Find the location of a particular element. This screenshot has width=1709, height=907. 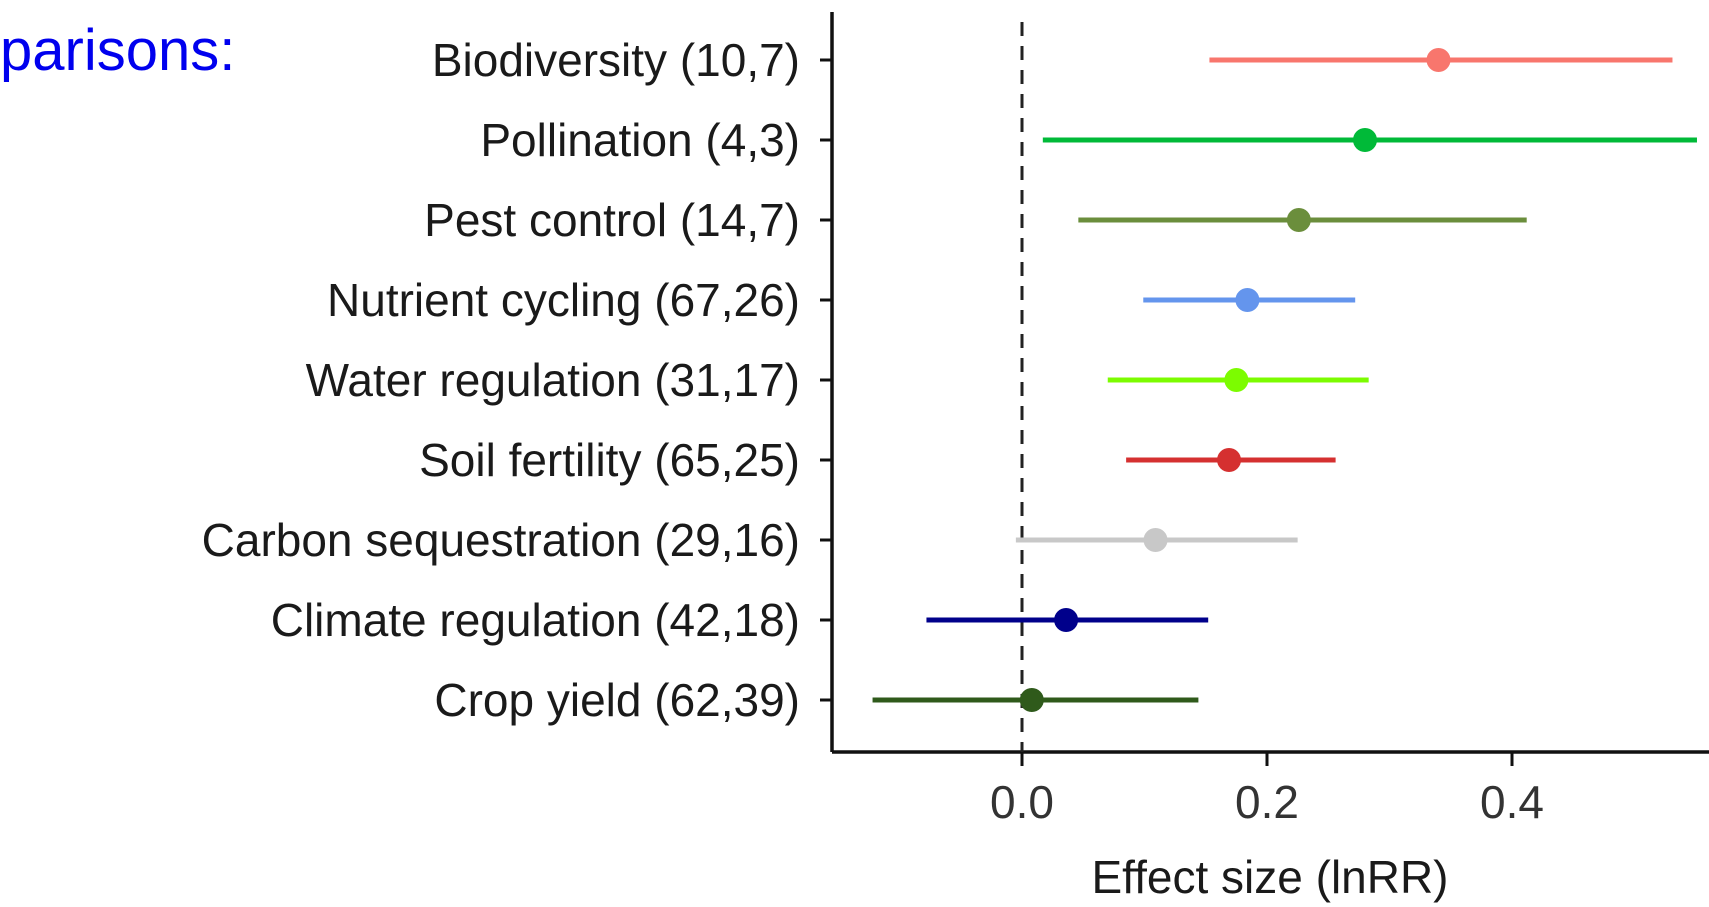

category-label: Climate regulation (42,18) is located at coordinates (535, 620).